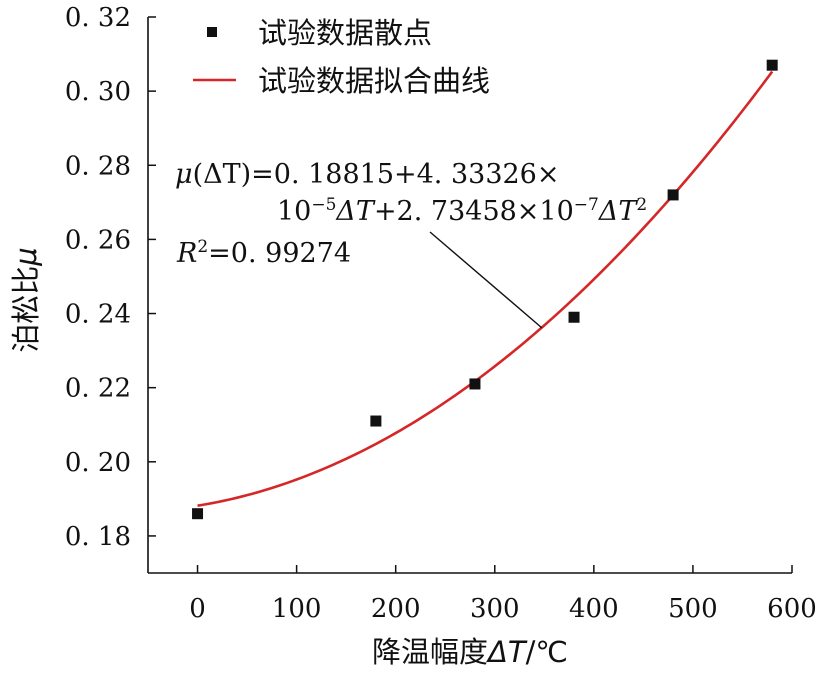 The width and height of the screenshot is (817, 675). I want to click on eq-mu: μ, so click(184, 174).